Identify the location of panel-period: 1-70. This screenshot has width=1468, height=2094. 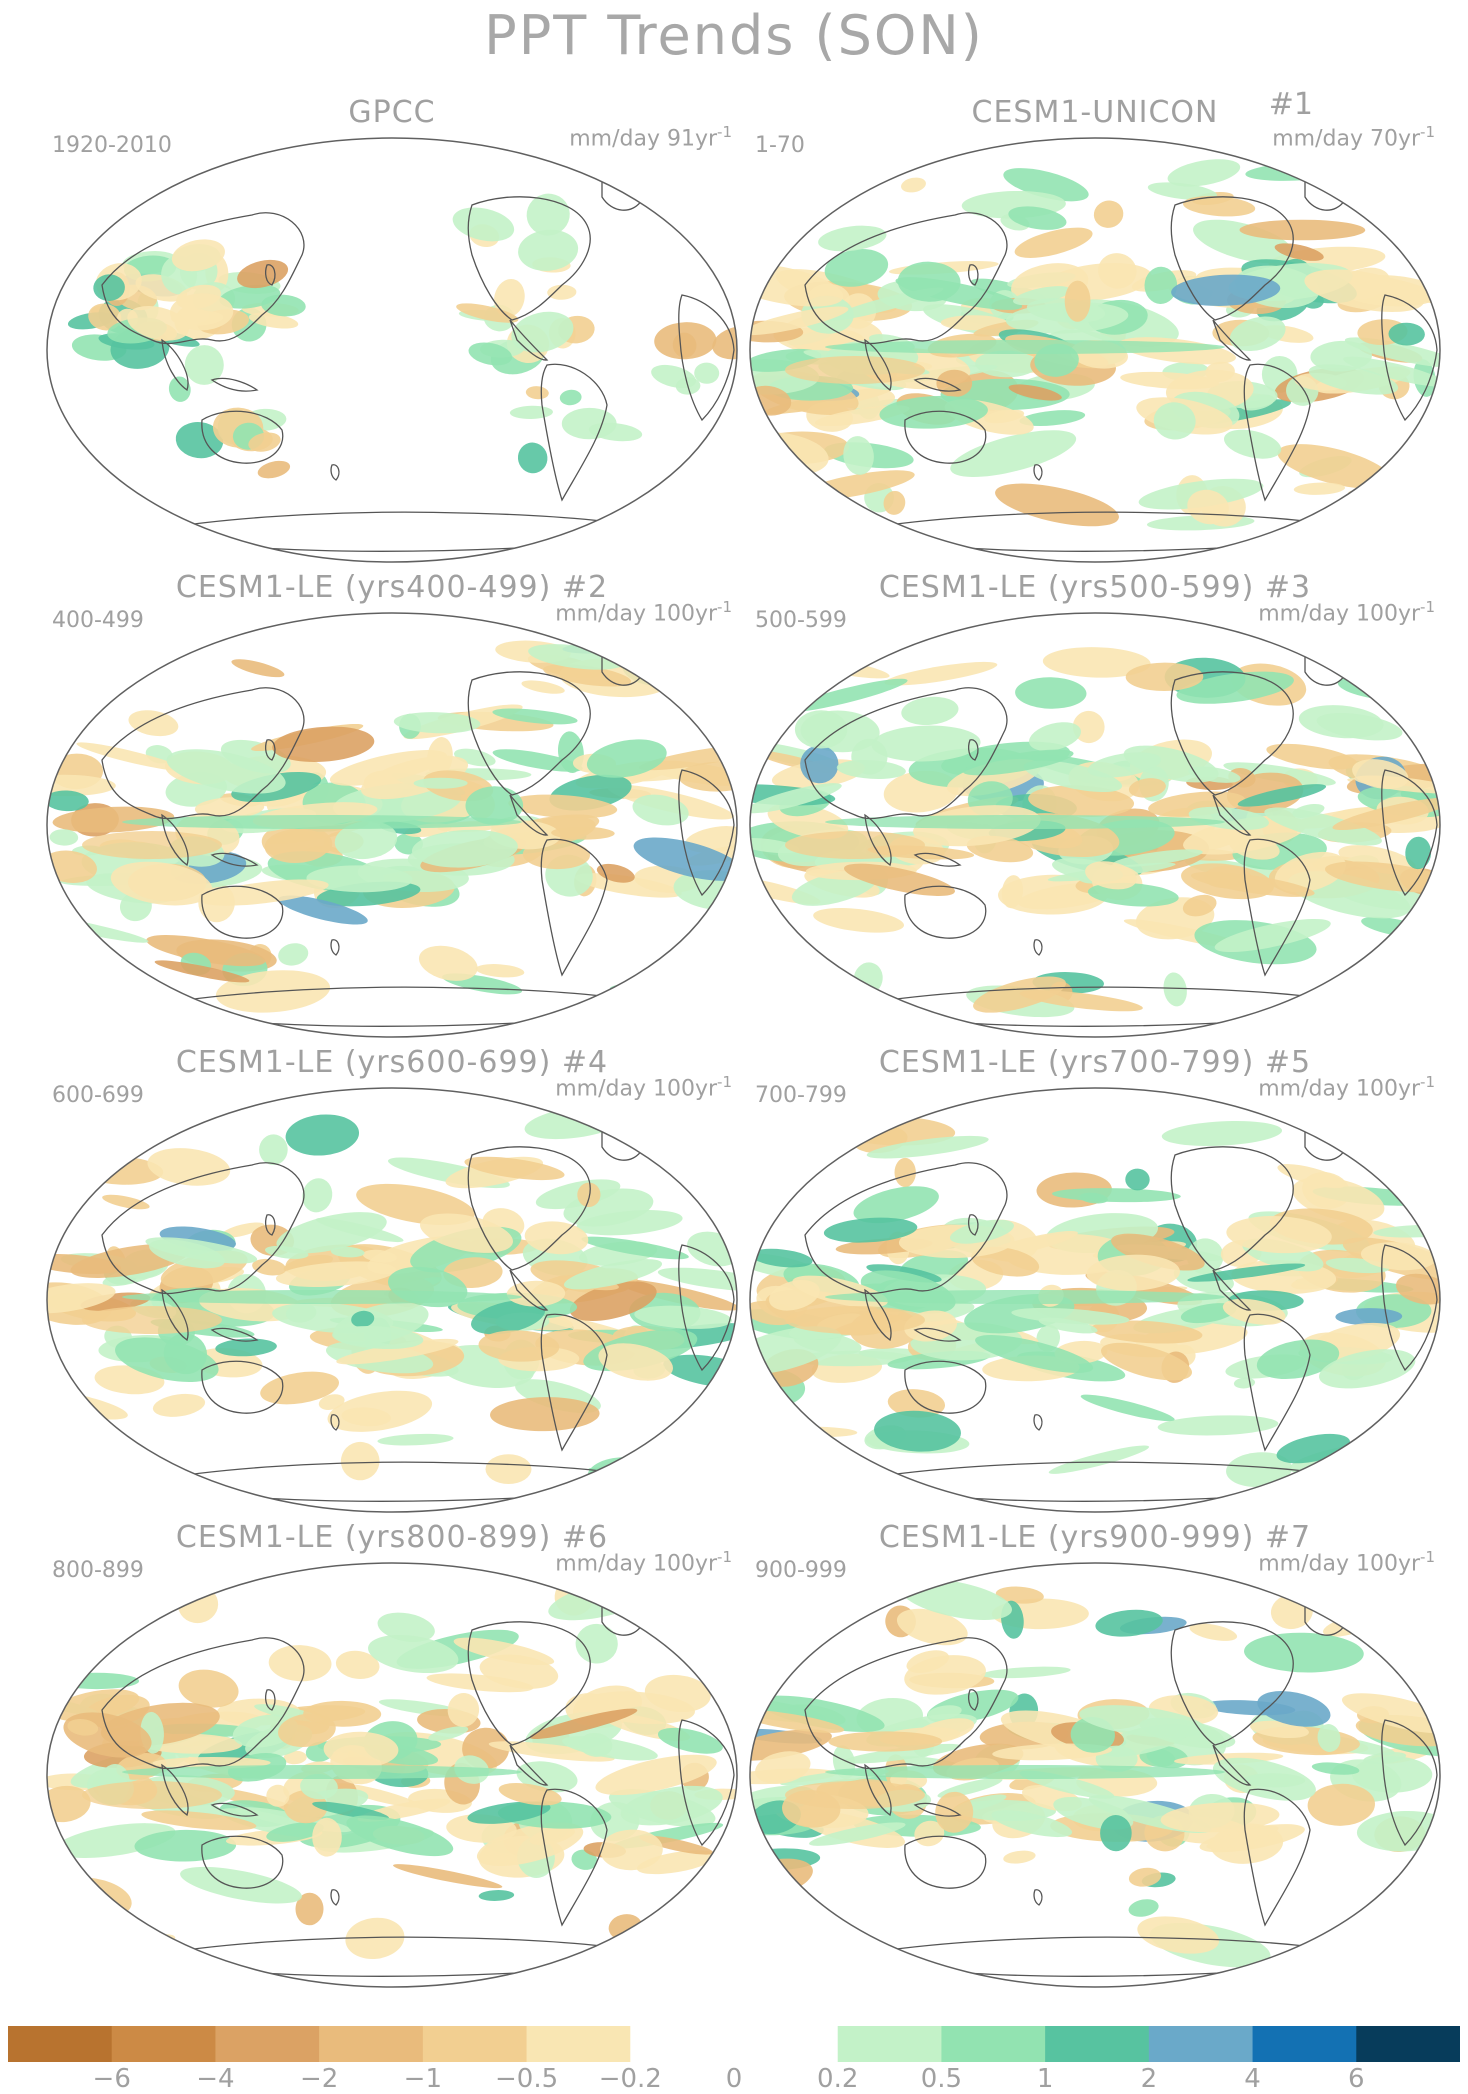
(780, 145).